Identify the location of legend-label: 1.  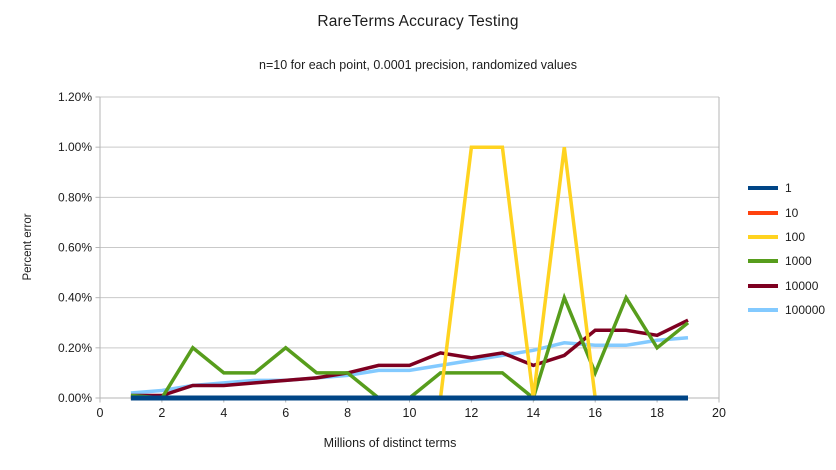
(788, 188).